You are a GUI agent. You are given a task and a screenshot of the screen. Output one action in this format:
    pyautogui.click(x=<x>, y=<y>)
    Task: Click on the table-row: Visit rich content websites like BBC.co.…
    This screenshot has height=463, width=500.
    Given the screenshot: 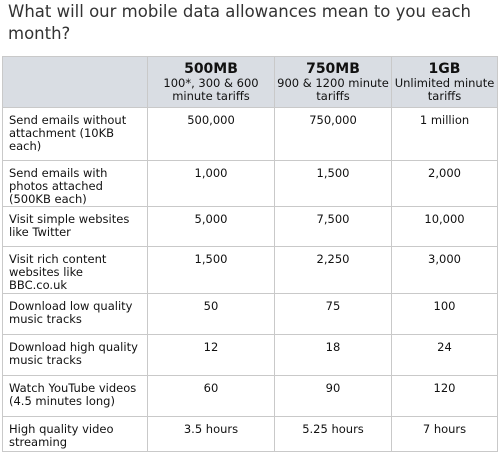 What is the action you would take?
    pyautogui.click(x=250, y=270)
    